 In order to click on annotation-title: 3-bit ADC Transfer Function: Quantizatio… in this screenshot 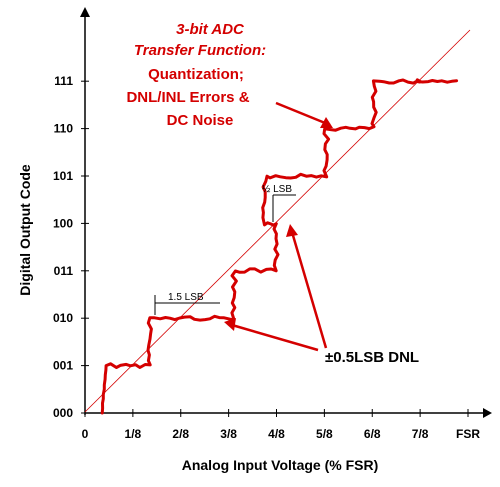, I will do `click(196, 75)`.